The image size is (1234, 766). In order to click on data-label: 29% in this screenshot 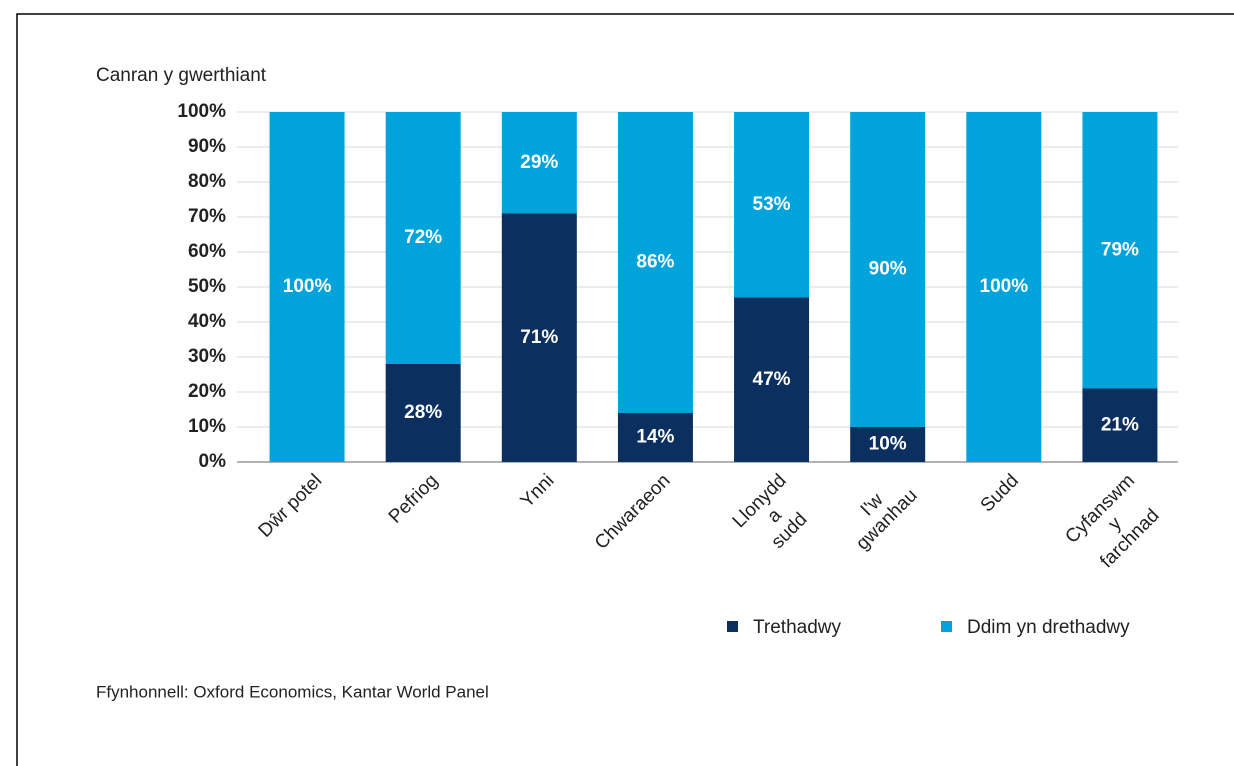, I will do `click(539, 162)`.